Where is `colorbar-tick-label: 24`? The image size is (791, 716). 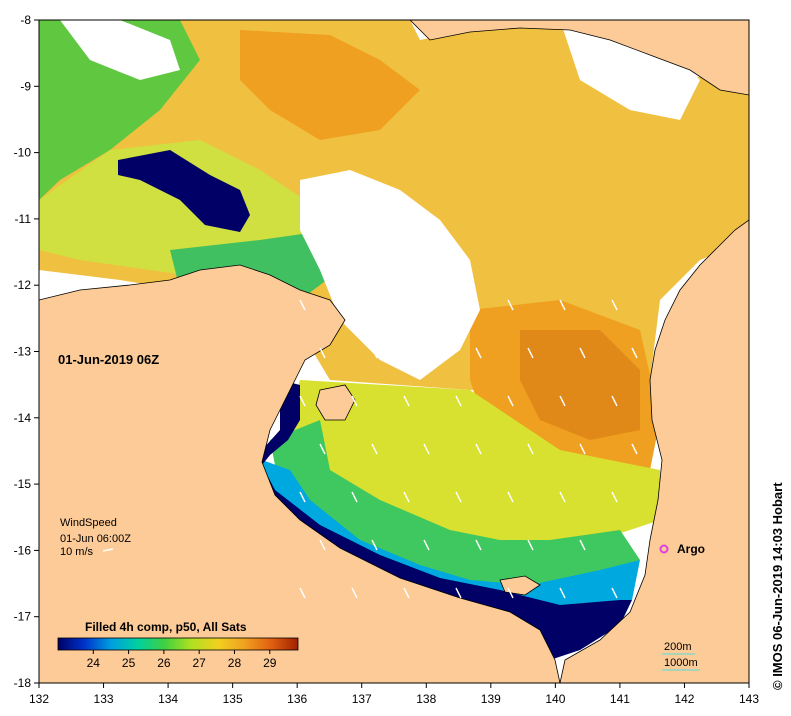
colorbar-tick-label: 24 is located at coordinates (94, 663).